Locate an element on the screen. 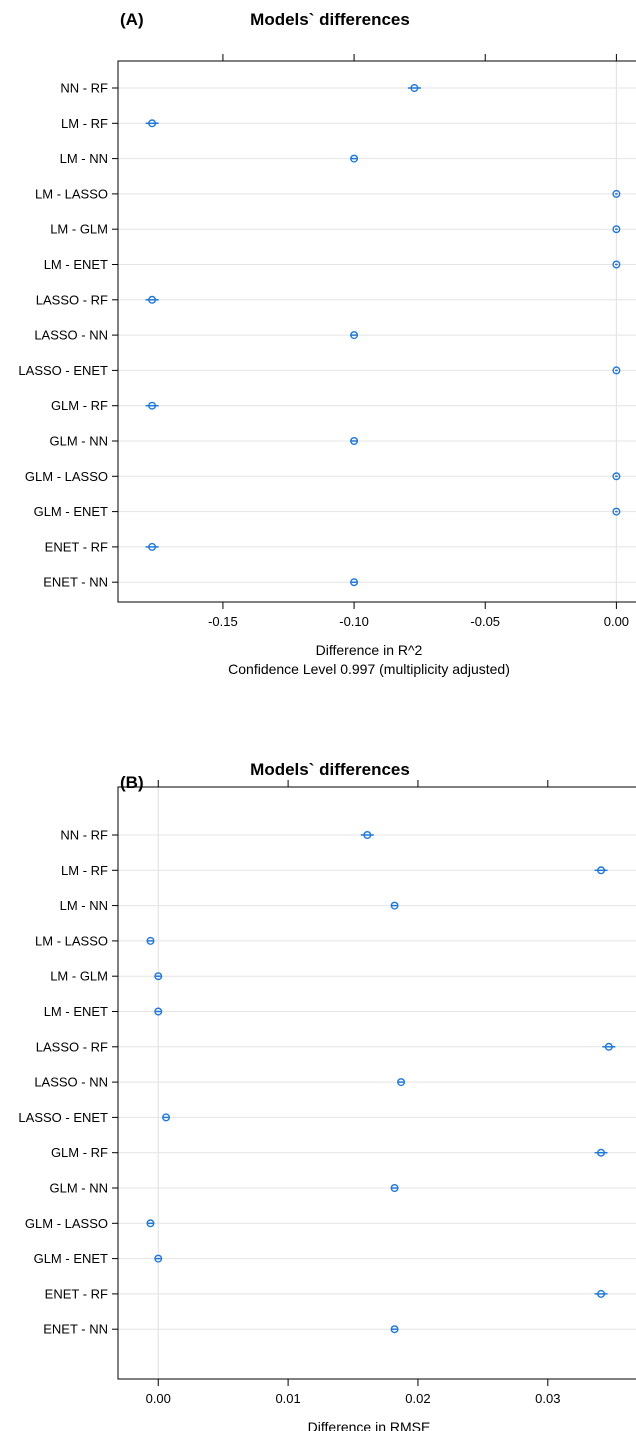 This screenshot has width=636, height=1431. x-tick-label: -0.10 is located at coordinates (354, 621).